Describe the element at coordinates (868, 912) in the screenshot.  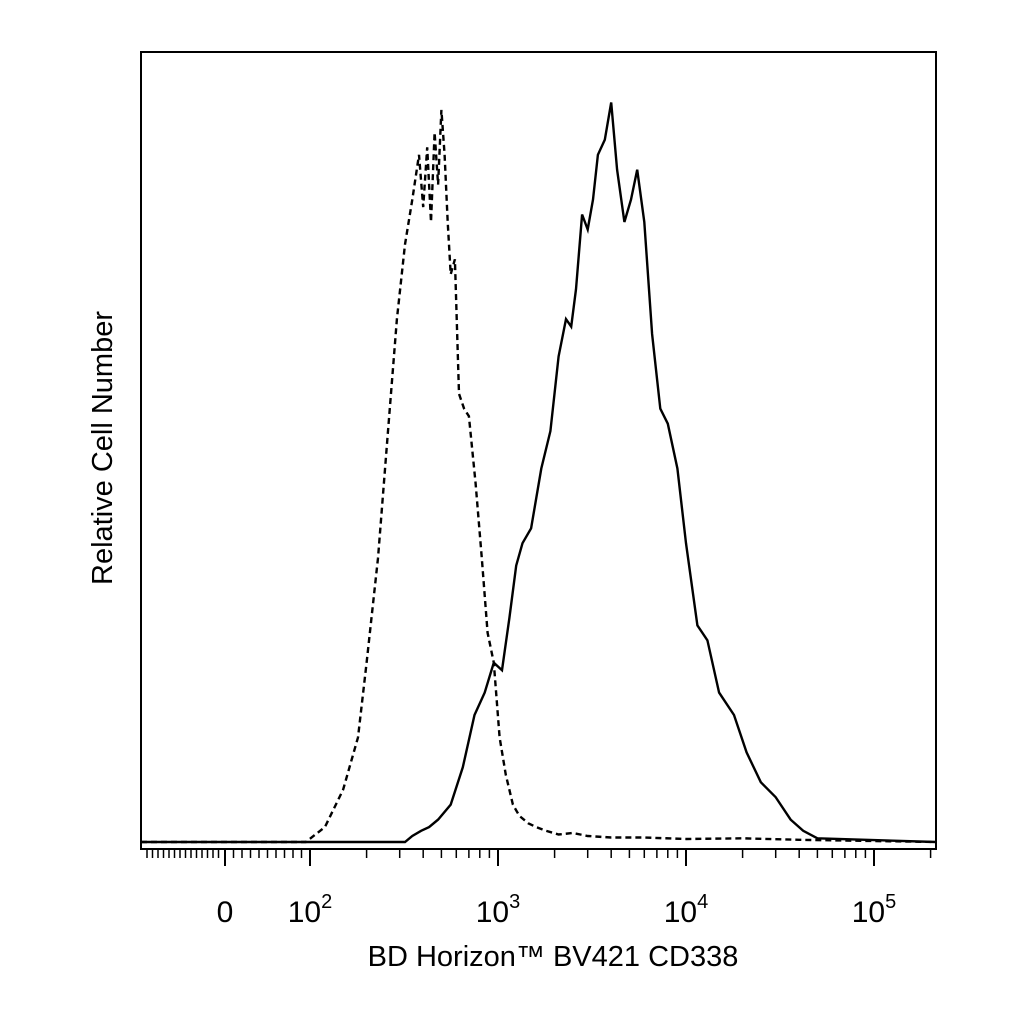
I see `x-tick-base-4: 10` at that location.